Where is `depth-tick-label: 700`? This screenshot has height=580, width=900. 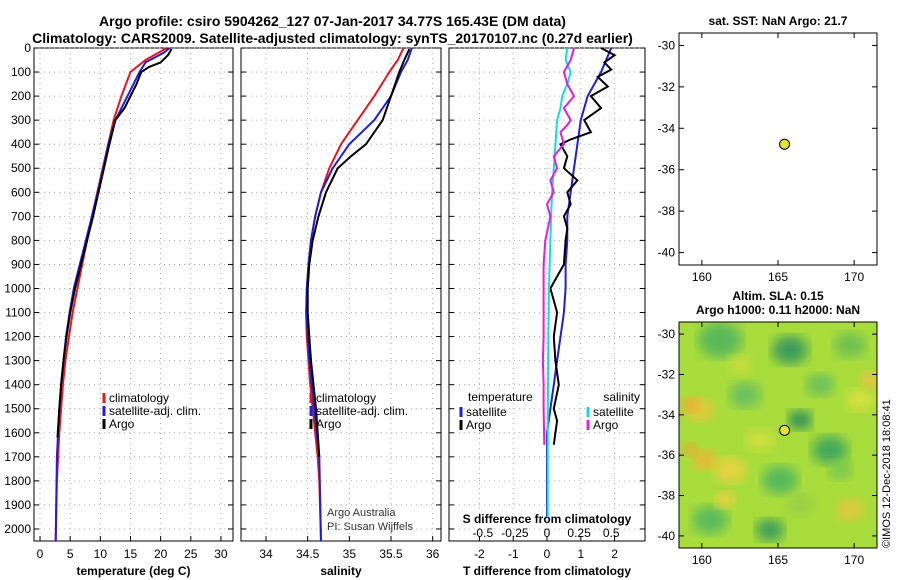
depth-tick-label: 700 is located at coordinates (21, 216).